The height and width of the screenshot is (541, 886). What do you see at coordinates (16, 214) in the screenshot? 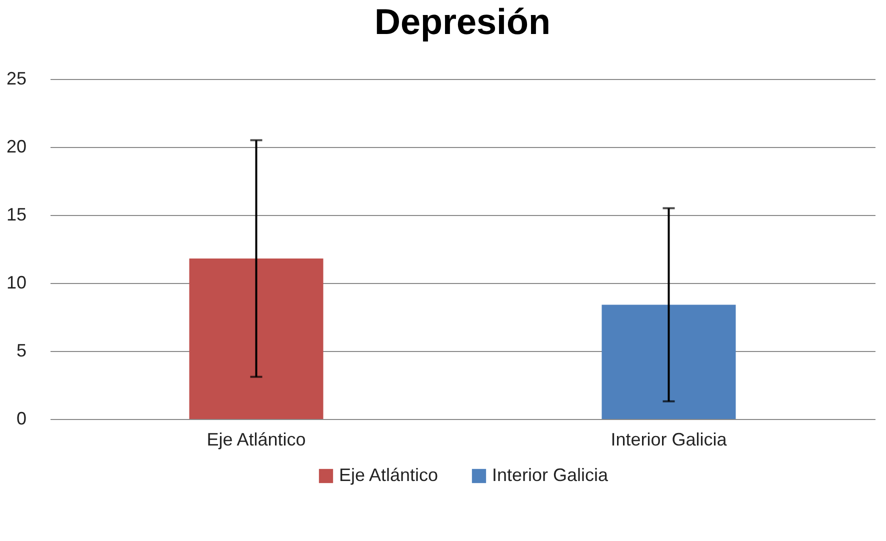
I see `y-tick-label: 15` at bounding box center [16, 214].